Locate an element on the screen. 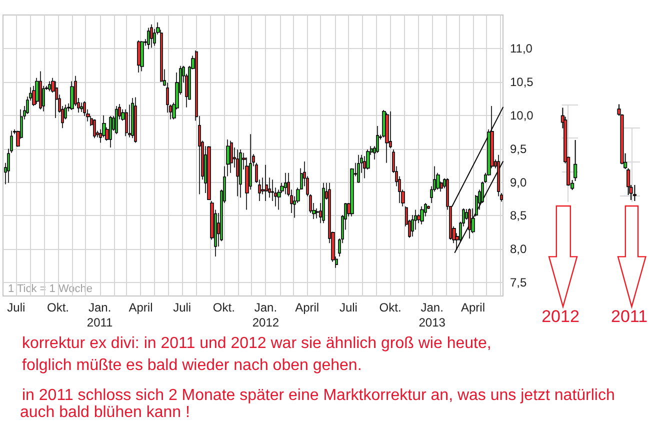 The height and width of the screenshot is (430, 661). y-tick-label: 7,5 is located at coordinates (519, 283).